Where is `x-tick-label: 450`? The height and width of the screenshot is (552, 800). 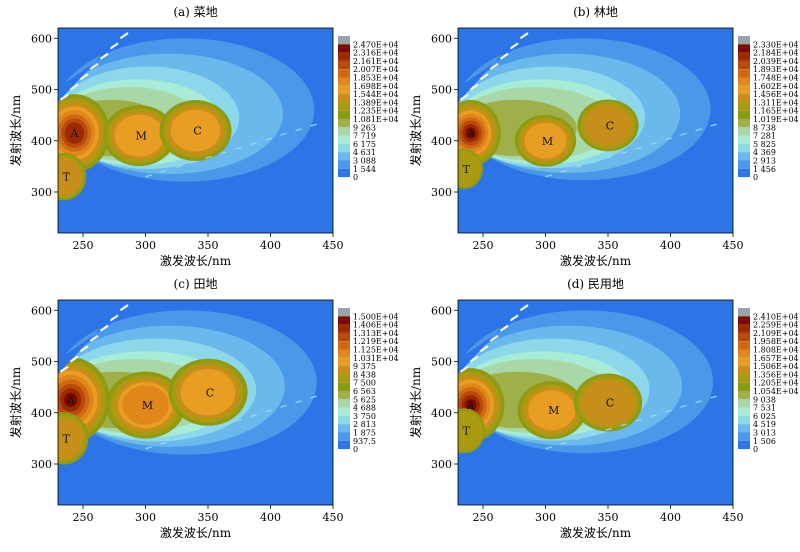 x-tick-label: 450 is located at coordinates (733, 245).